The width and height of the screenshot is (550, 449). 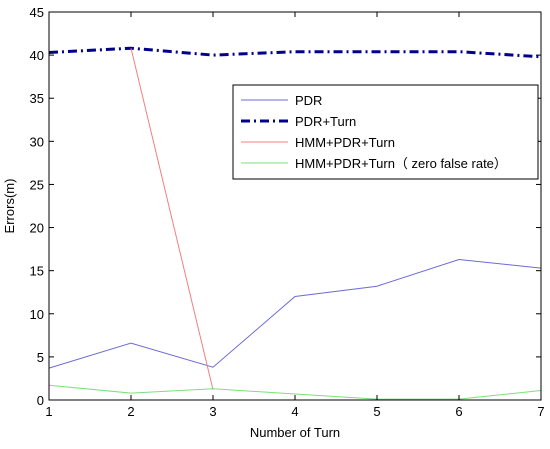 I want to click on y-tick-label: 5, so click(x=40, y=357).